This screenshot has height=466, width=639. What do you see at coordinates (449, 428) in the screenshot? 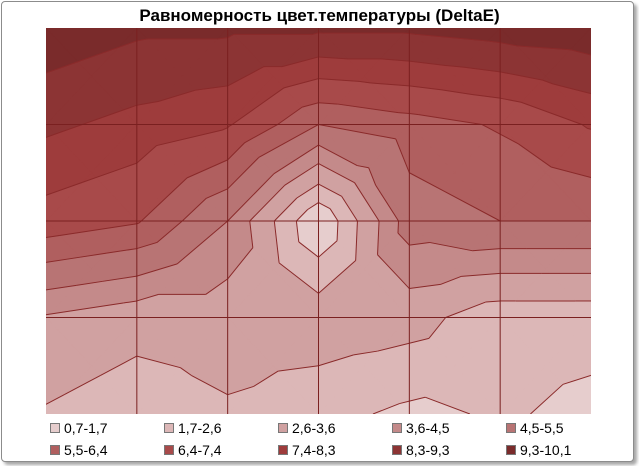
I see `legend-item: 3,6-4,5` at bounding box center [449, 428].